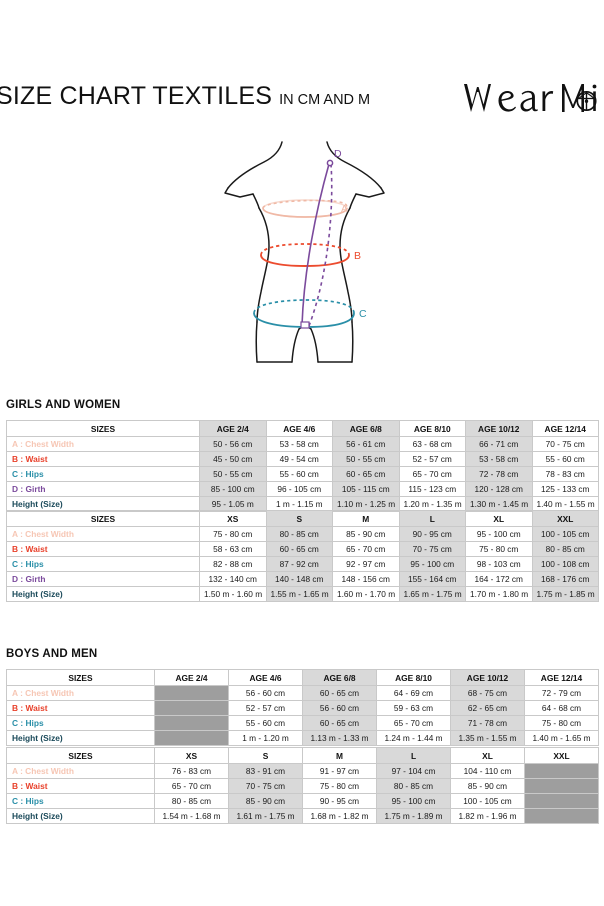 The height and width of the screenshot is (906, 604). I want to click on table-cell: 105 - 115 cm, so click(366, 489).